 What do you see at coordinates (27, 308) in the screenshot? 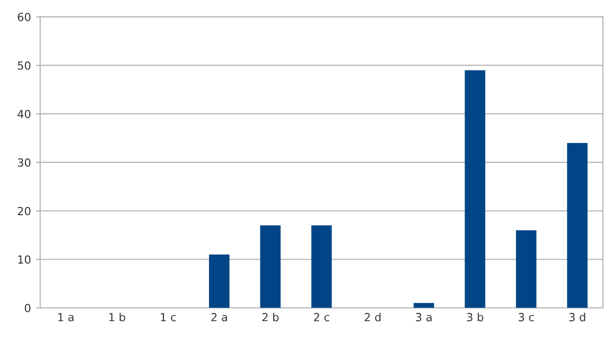
I see `y-tick-label: 0` at bounding box center [27, 308].